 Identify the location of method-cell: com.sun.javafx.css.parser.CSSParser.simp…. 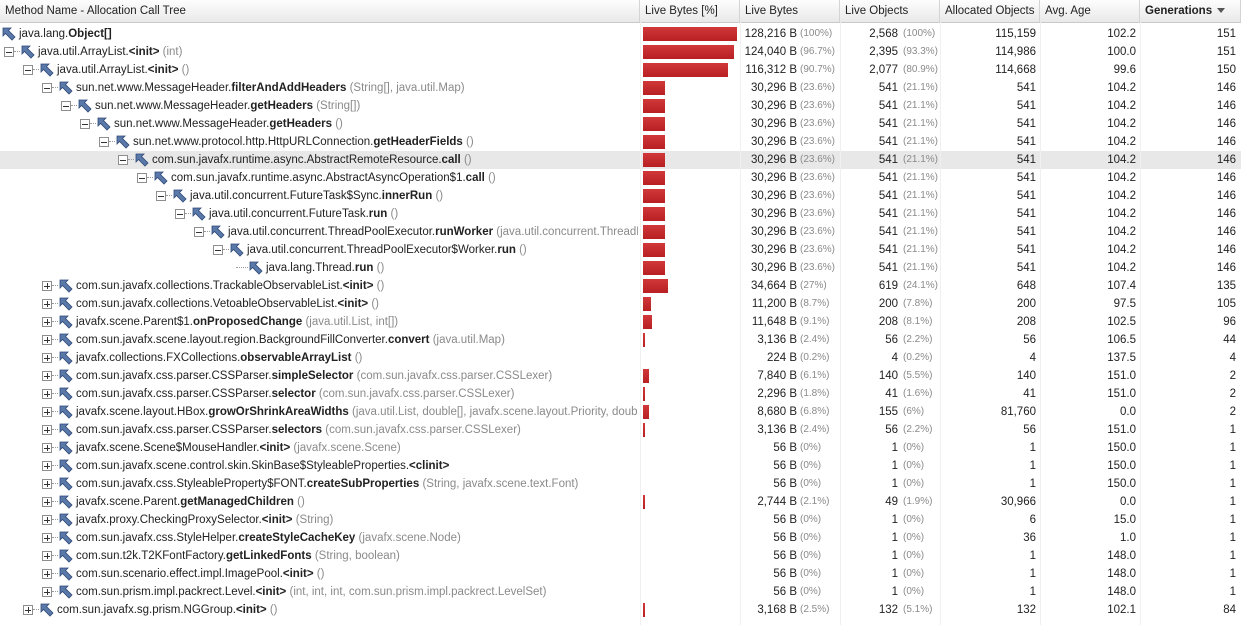
(319, 376).